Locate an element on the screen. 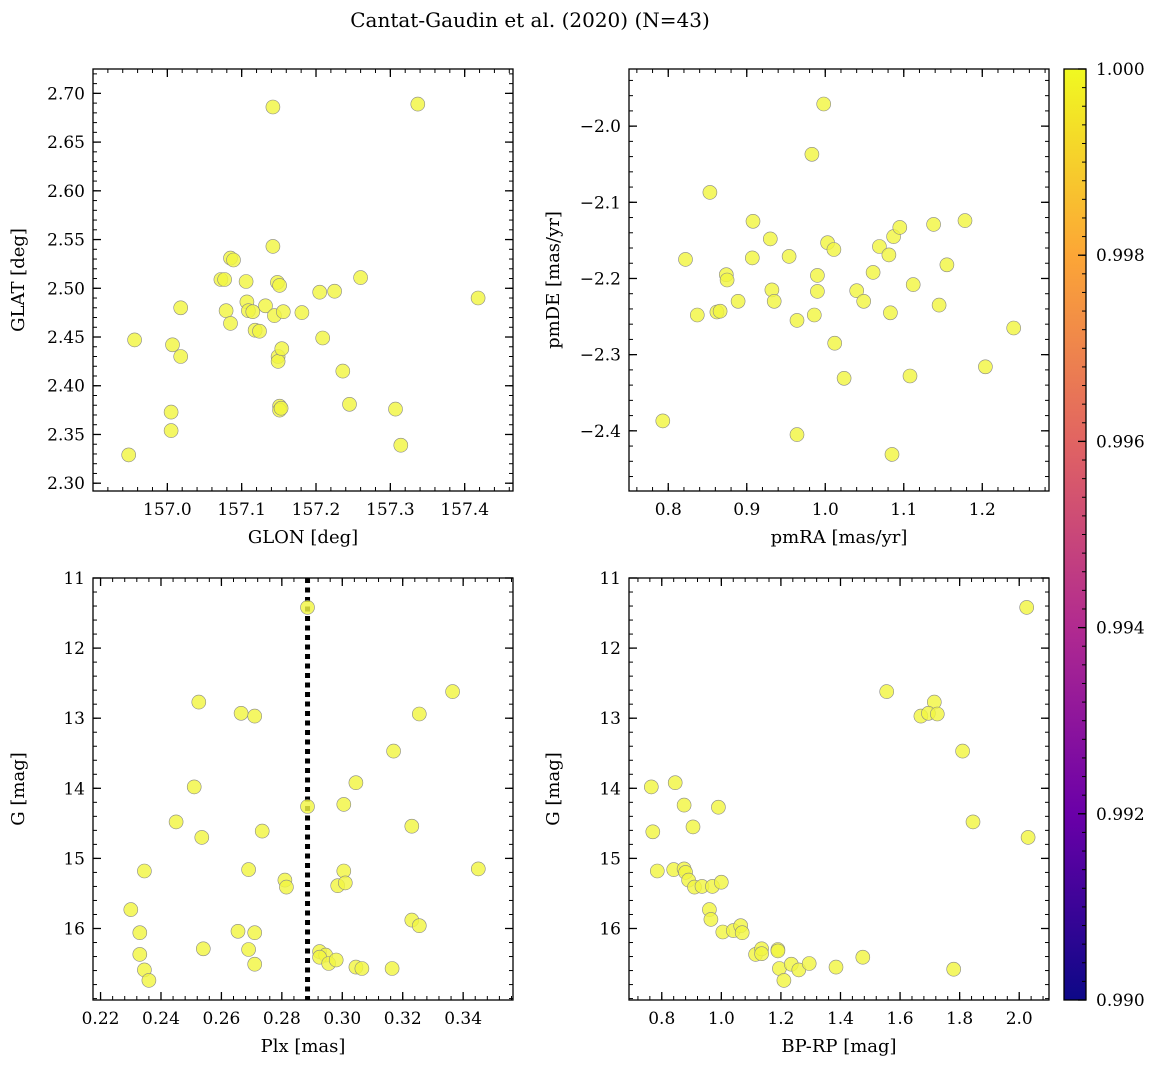 The image size is (1161, 1068). x-tick-label: 0.26 is located at coordinates (221, 1019).